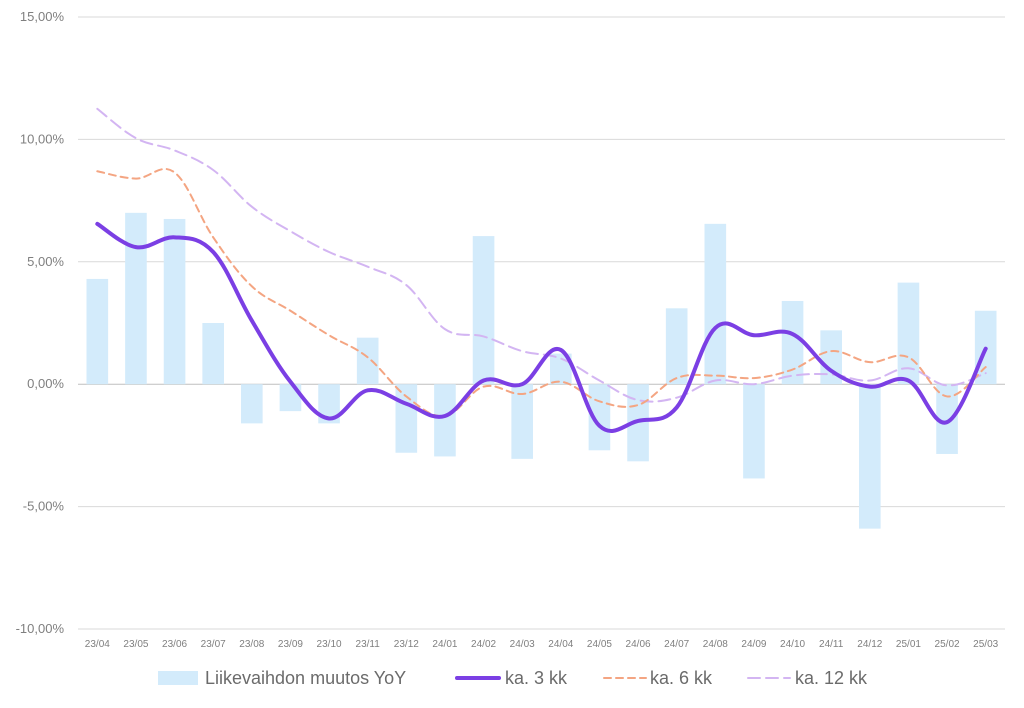 The height and width of the screenshot is (708, 1024). I want to click on y-tick-label: 10,00%, so click(42, 138).